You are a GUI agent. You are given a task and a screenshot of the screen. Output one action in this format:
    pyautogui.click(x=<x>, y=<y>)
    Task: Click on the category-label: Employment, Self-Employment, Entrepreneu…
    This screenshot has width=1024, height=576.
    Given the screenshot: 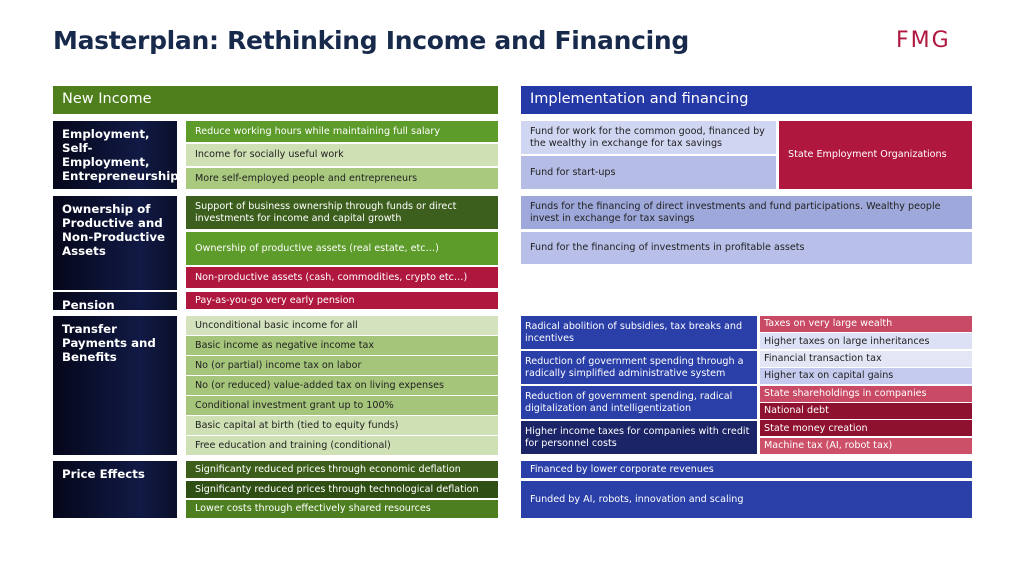 What is the action you would take?
    pyautogui.click(x=116, y=155)
    